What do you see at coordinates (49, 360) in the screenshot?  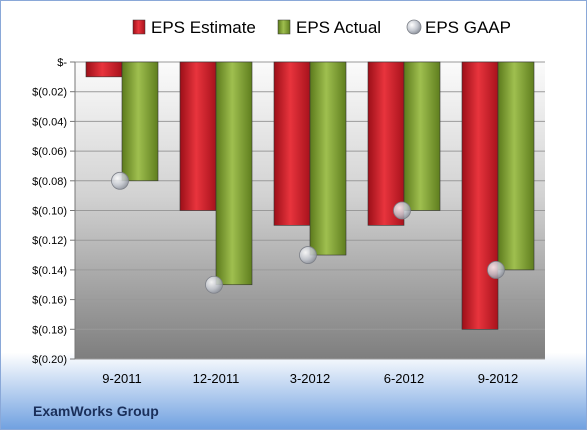 I see `y-tick-label: $(0.20)` at bounding box center [49, 360].